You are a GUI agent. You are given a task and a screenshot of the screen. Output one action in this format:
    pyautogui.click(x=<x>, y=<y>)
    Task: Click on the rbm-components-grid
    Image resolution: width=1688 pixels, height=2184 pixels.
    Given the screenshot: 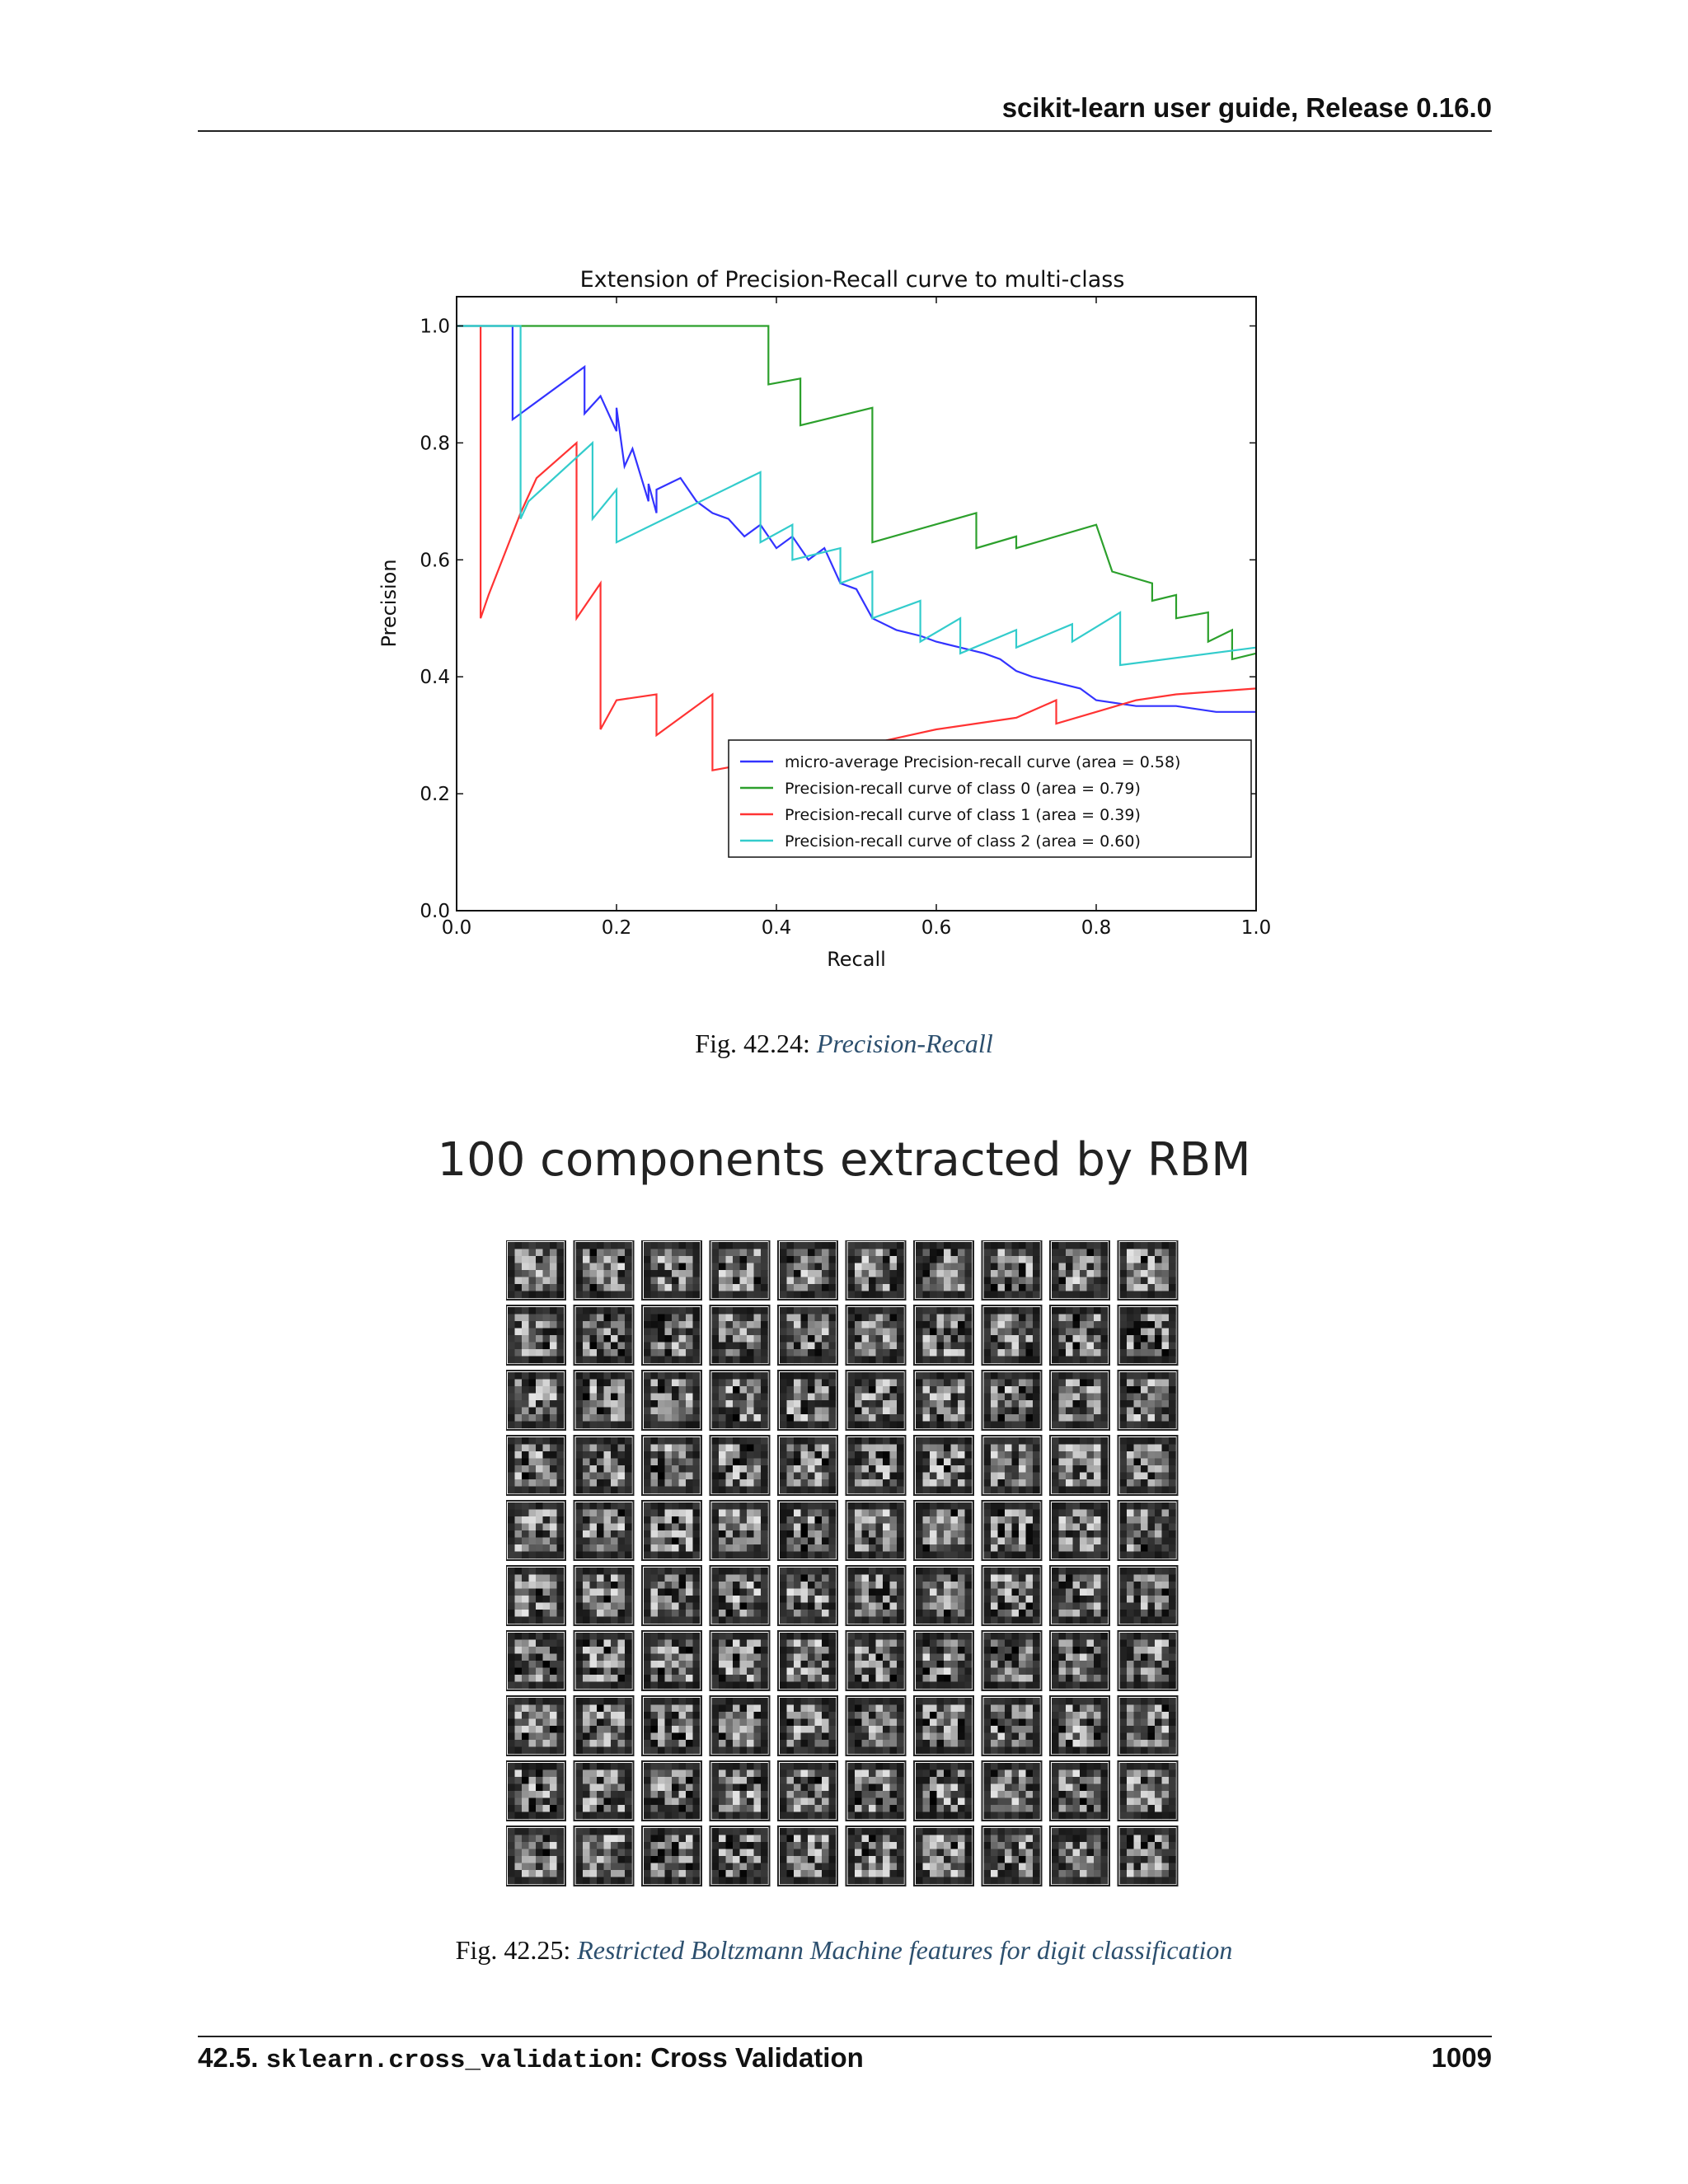 What is the action you would take?
    pyautogui.click(x=842, y=1563)
    